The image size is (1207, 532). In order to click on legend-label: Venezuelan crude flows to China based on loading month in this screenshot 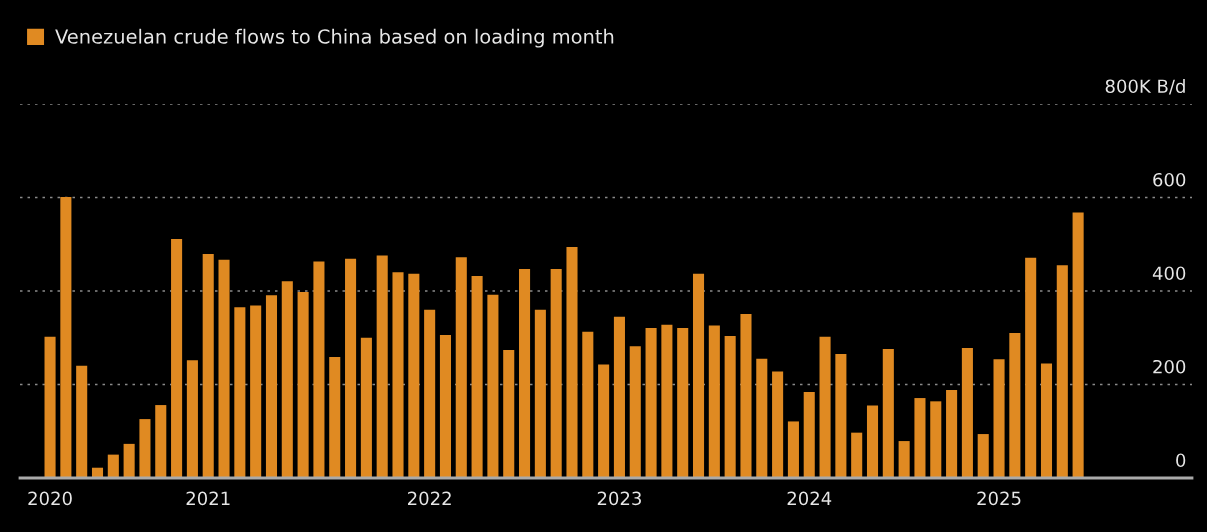, I will do `click(334, 38)`.